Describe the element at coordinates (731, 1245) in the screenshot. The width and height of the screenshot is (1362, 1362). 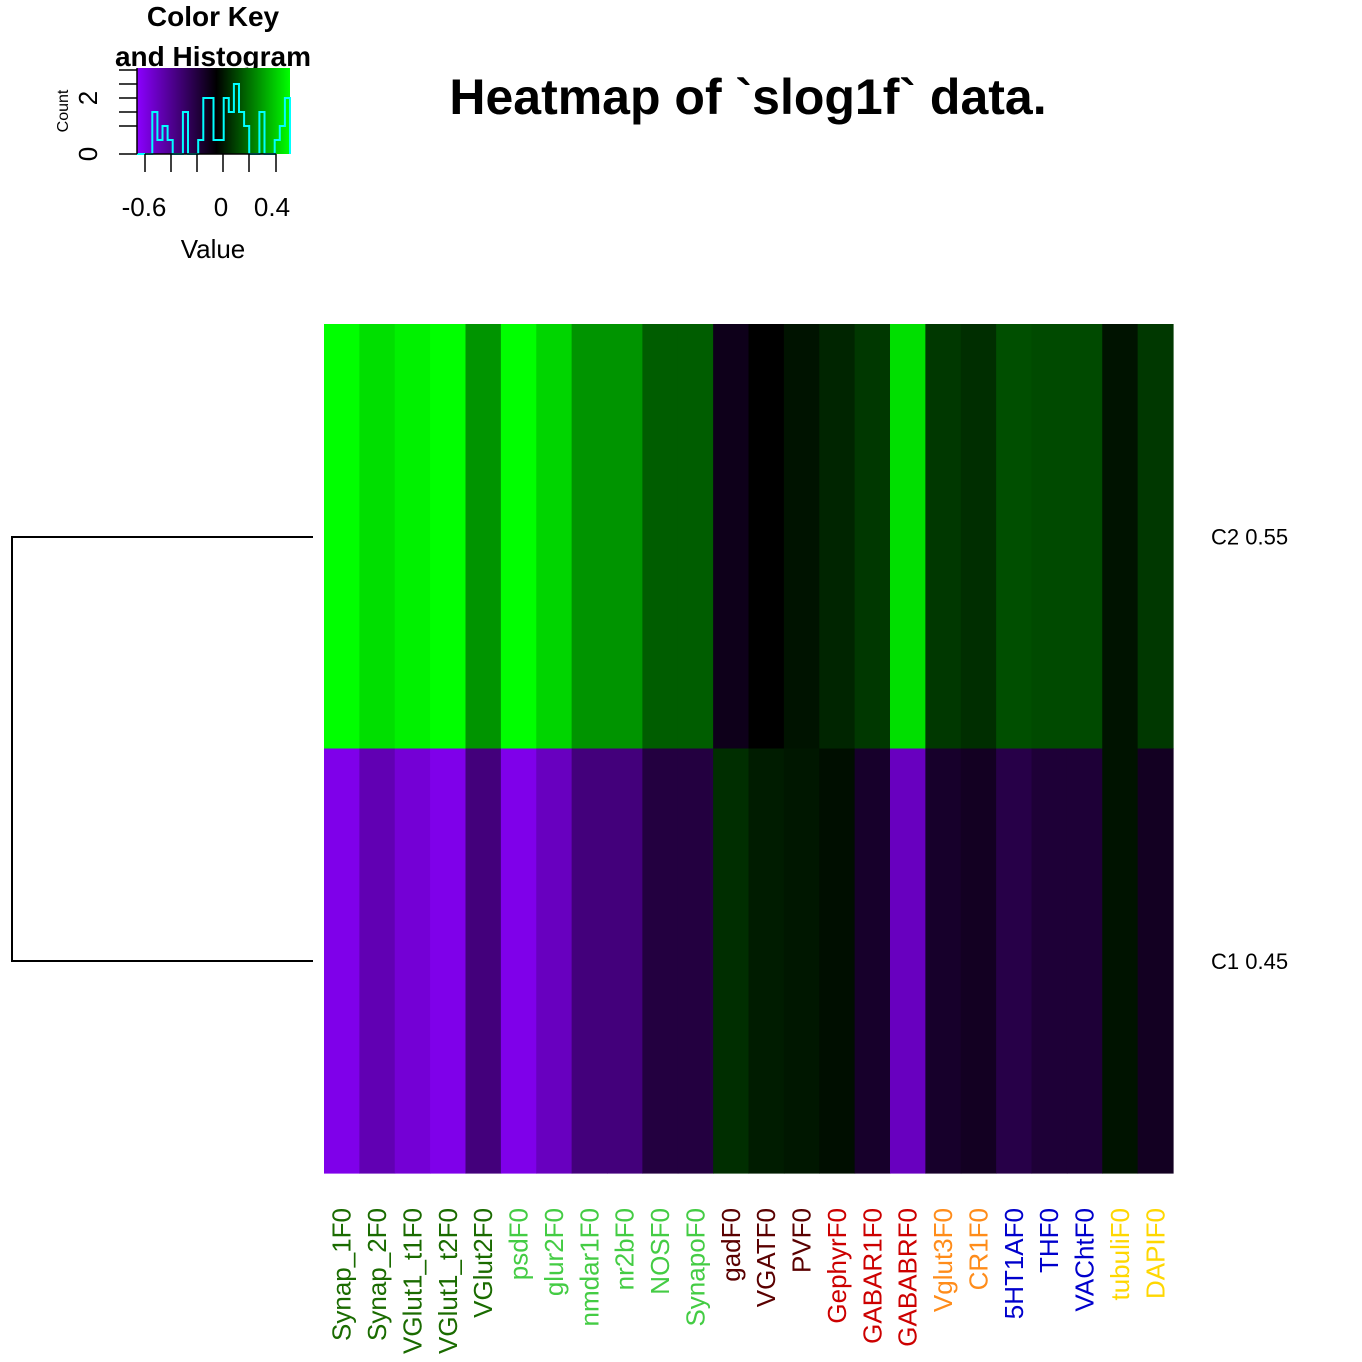
I see `column-label: gadF0` at that location.